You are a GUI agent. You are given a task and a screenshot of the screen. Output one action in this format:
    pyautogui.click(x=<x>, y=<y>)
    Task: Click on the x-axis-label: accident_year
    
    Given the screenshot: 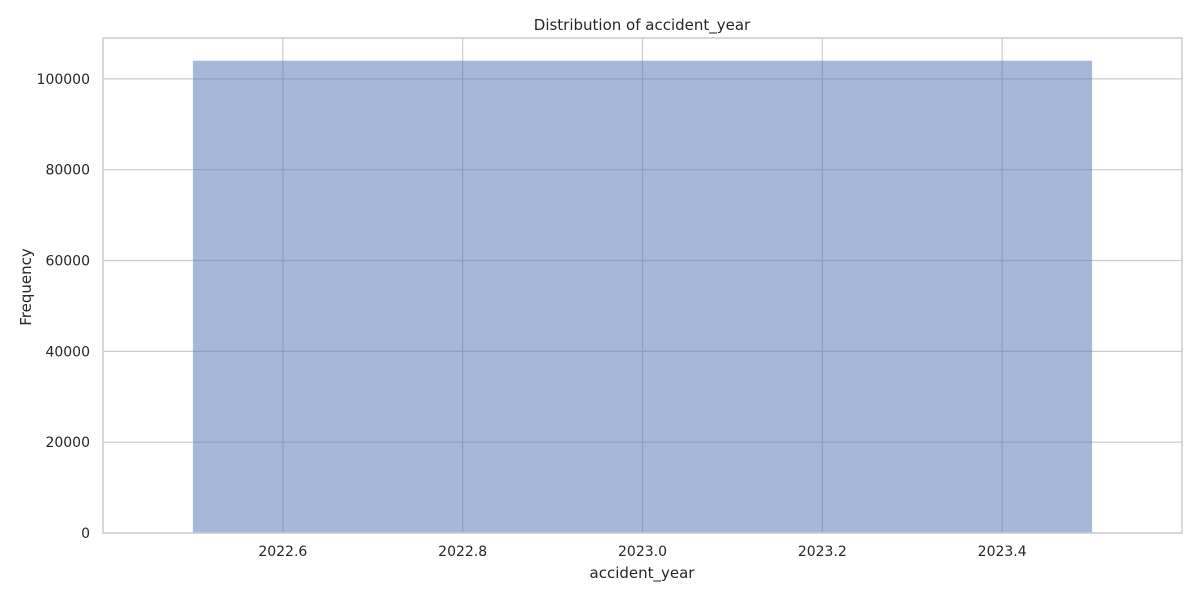 What is the action you would take?
    pyautogui.click(x=643, y=573)
    